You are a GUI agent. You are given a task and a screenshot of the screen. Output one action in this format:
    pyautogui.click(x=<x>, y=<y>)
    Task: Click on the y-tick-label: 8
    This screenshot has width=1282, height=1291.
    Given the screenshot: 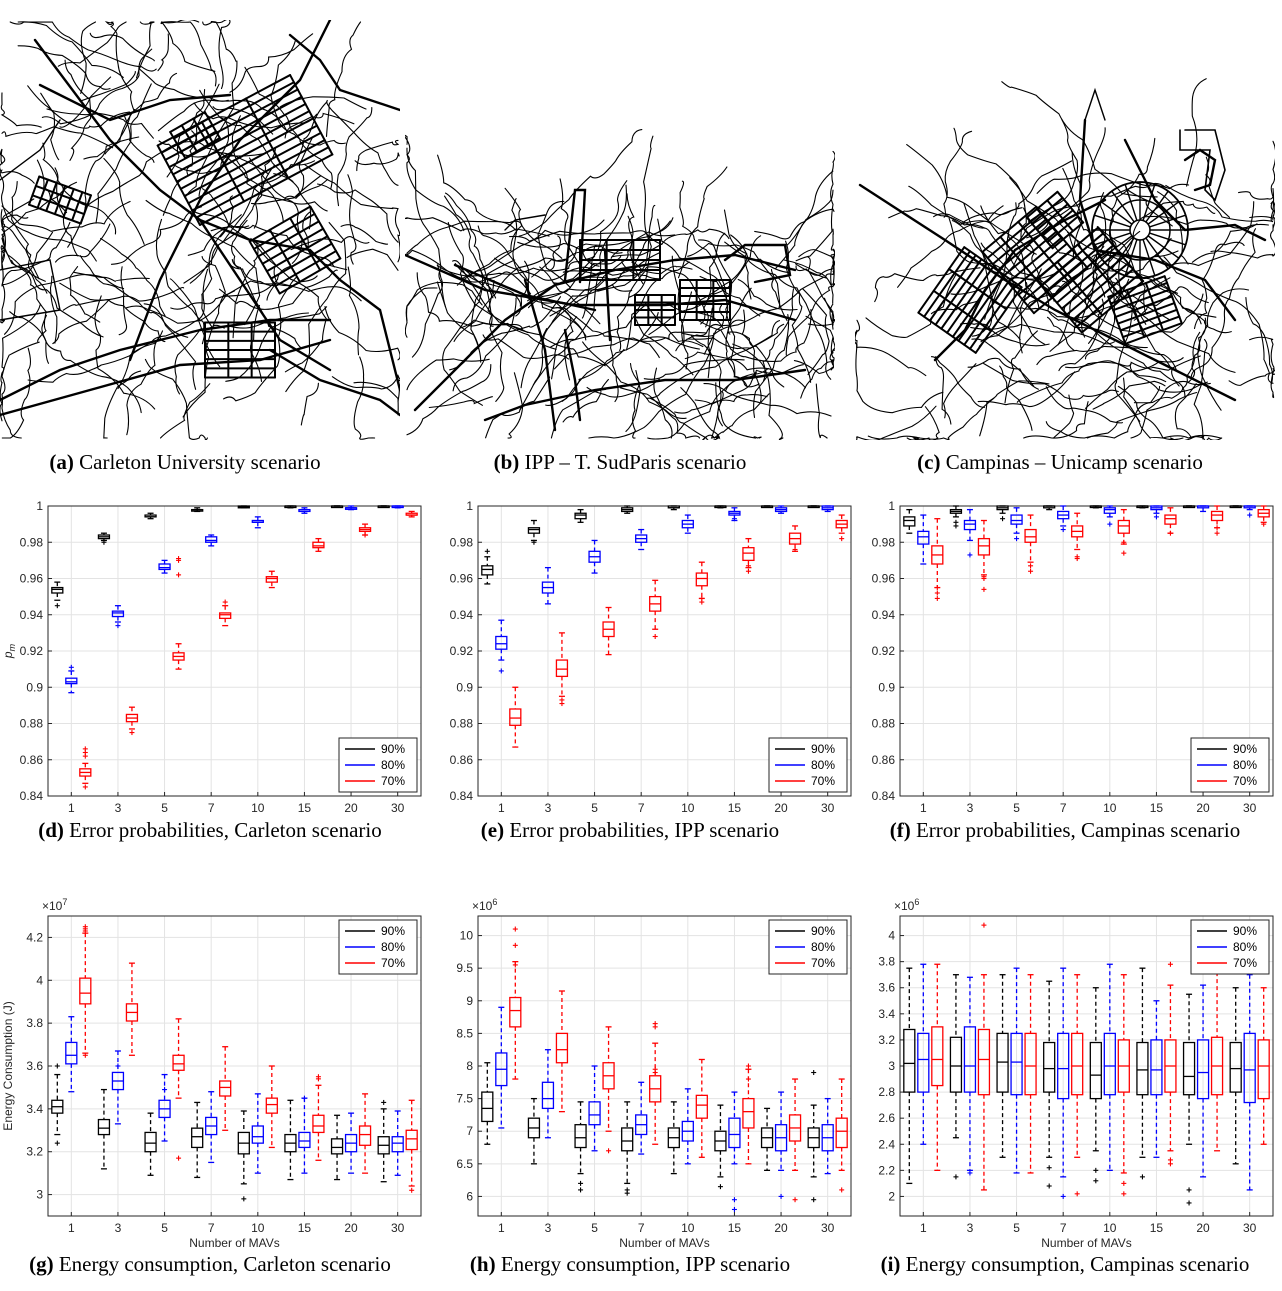 What is the action you would take?
    pyautogui.click(x=469, y=1066)
    